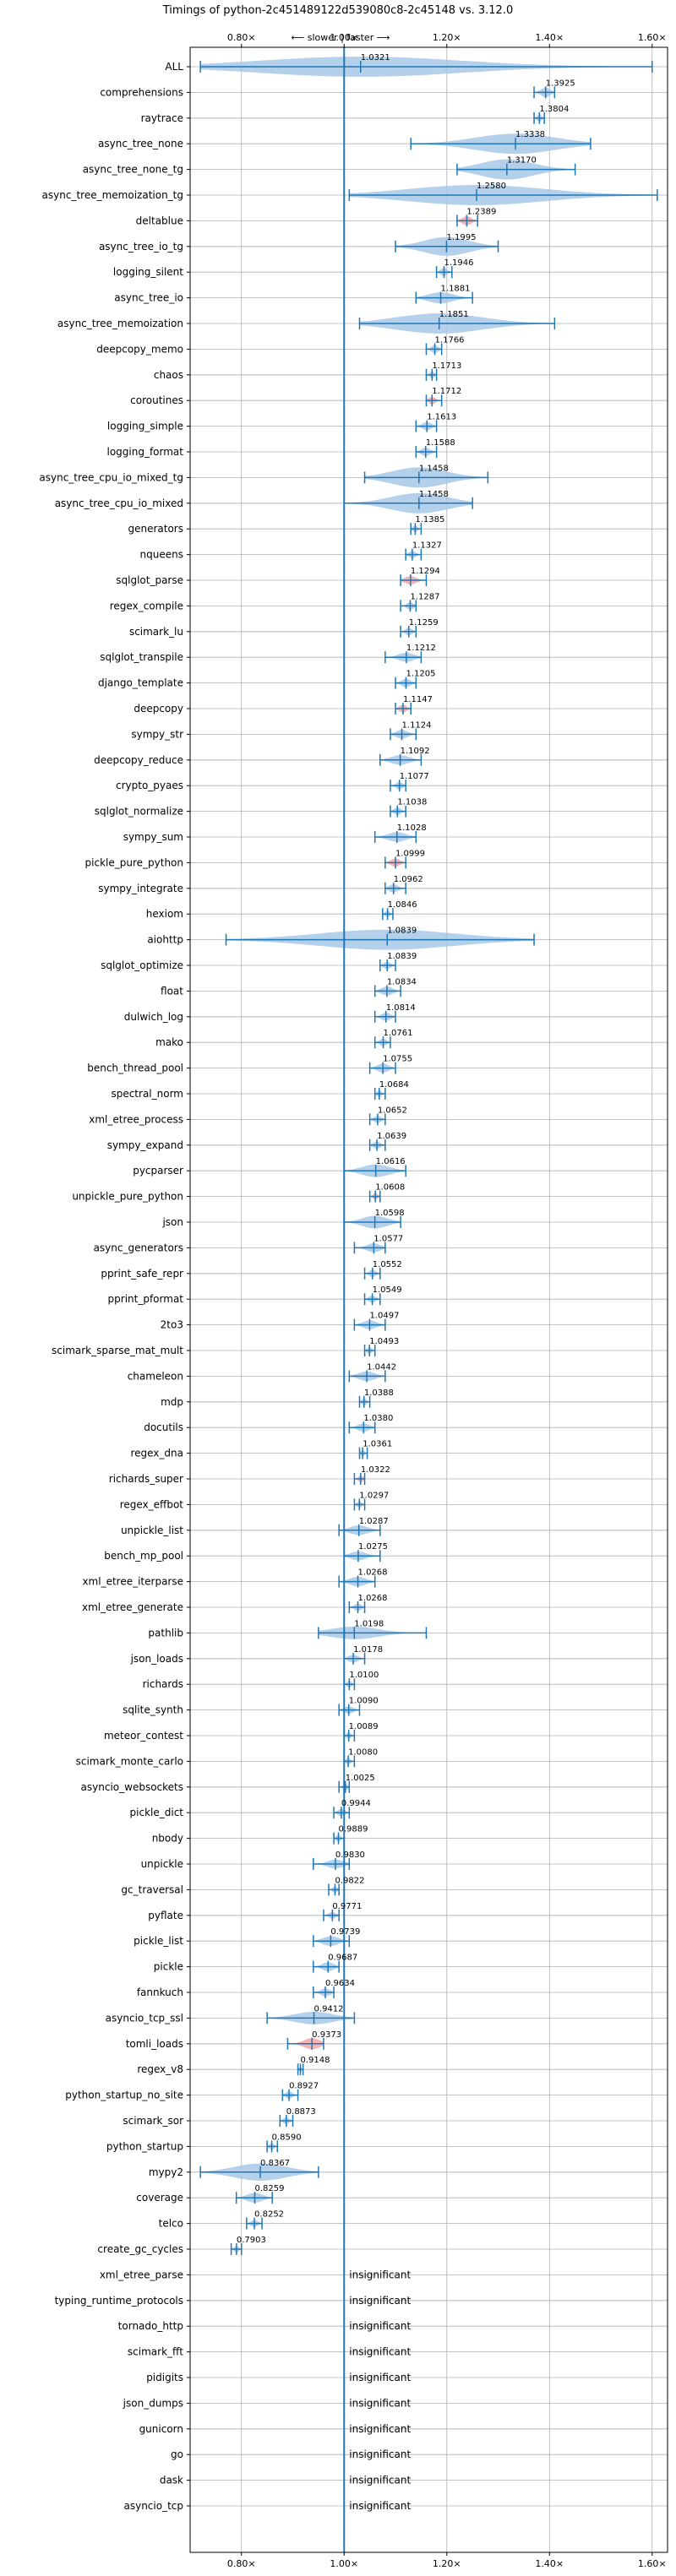 This screenshot has width=676, height=2576. What do you see at coordinates (364, 1675) in the screenshot?
I see `value-label: 1.0100` at bounding box center [364, 1675].